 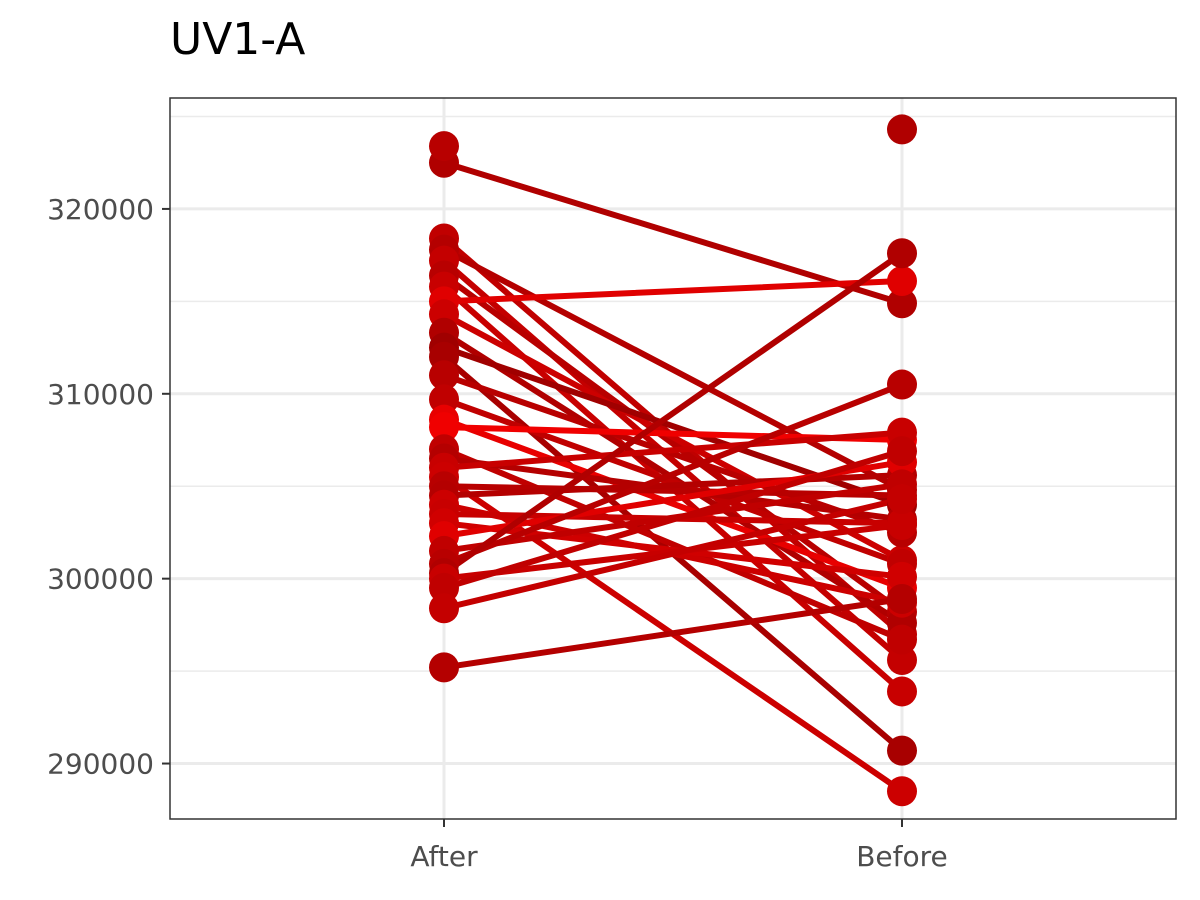 What do you see at coordinates (444, 856) in the screenshot?
I see `x-tick-label-after: After` at bounding box center [444, 856].